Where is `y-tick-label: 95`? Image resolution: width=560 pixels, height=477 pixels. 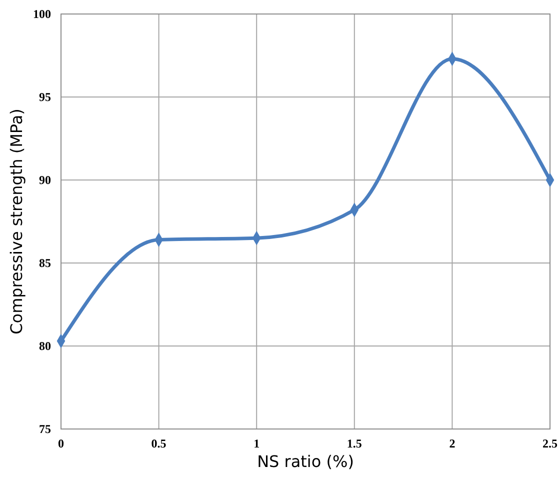 y-tick-label: 95 is located at coordinates (45, 97).